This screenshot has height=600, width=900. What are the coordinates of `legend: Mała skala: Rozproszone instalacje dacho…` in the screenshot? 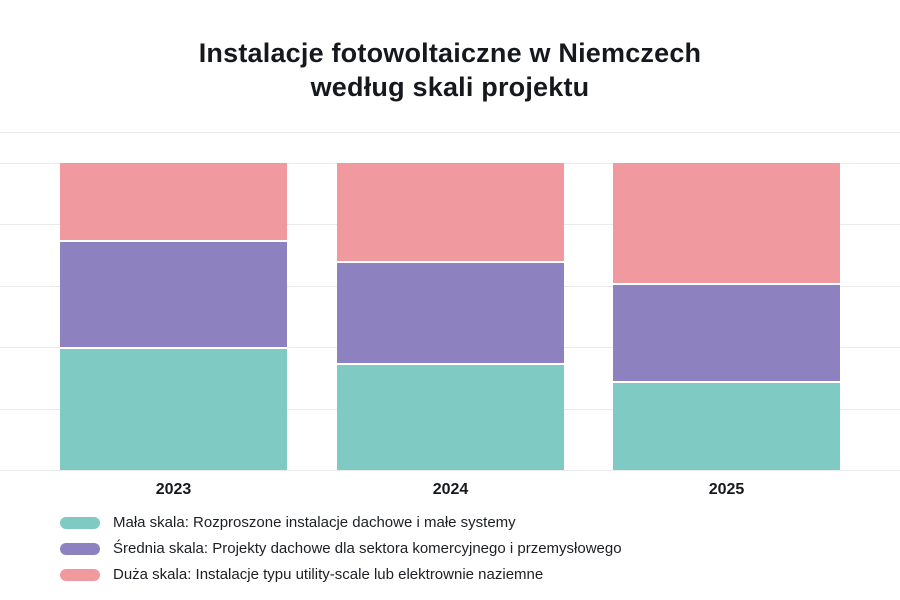 It's located at (341, 548).